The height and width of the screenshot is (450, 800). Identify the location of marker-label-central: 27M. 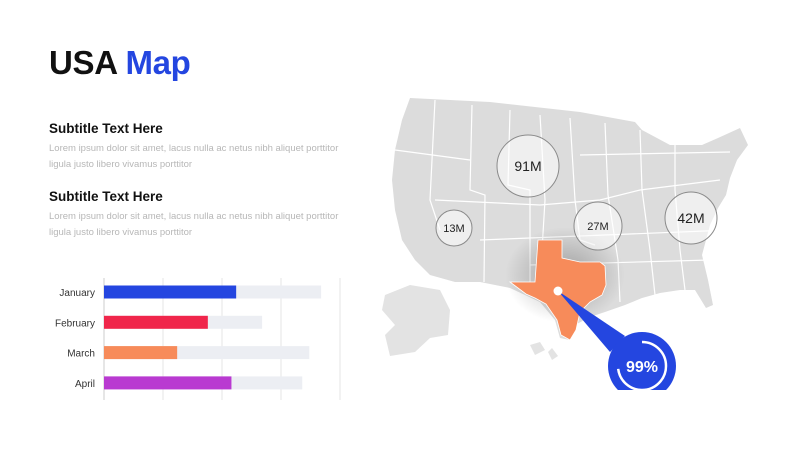
(597, 227).